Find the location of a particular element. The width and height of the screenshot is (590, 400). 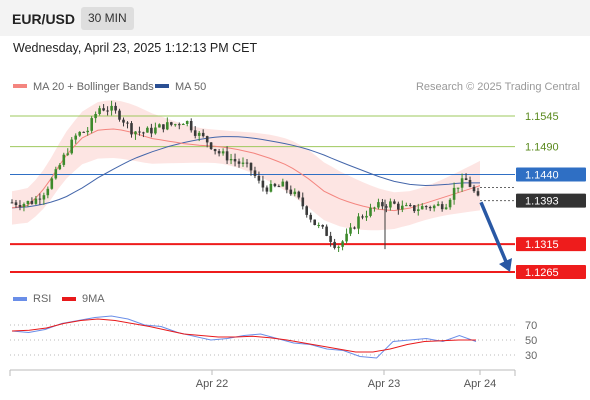

instrument-name: EUR/USD is located at coordinates (44, 19).